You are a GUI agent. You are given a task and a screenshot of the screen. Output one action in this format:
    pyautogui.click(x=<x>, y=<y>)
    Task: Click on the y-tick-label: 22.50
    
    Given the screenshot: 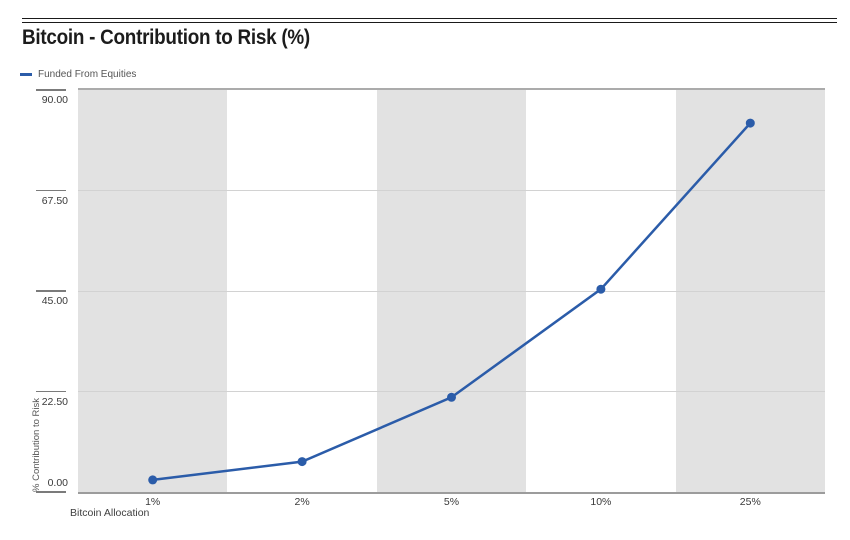 What is the action you would take?
    pyautogui.click(x=54, y=401)
    